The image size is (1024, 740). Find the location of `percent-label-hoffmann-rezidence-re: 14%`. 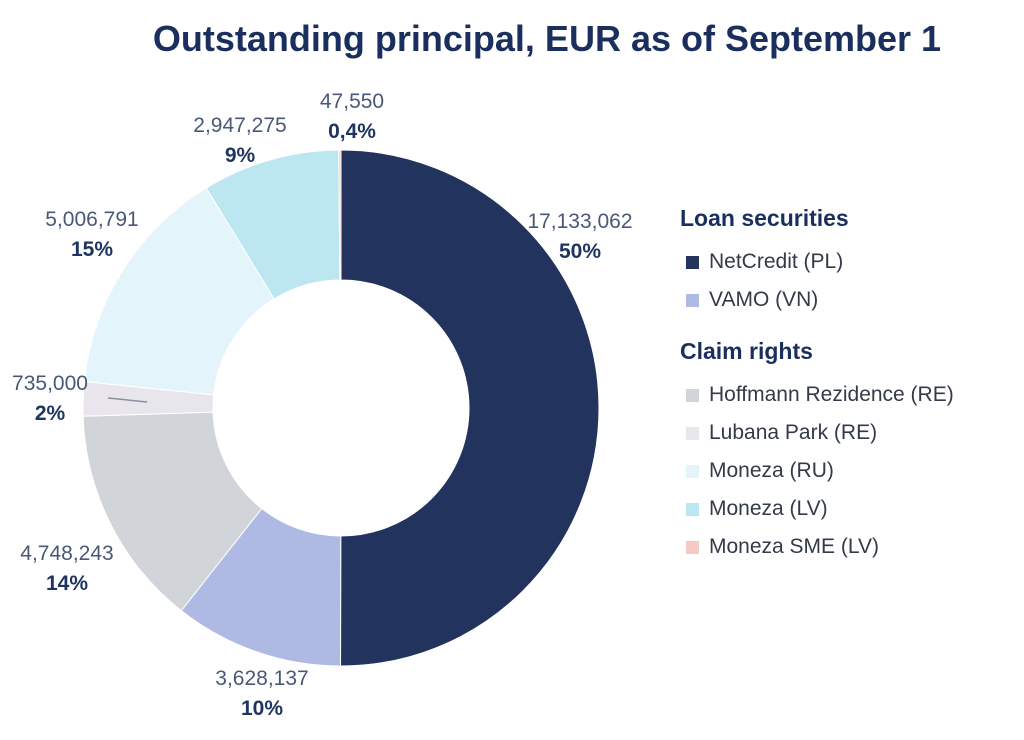

percent-label-hoffmann-rezidence-re: 14% is located at coordinates (67, 583).